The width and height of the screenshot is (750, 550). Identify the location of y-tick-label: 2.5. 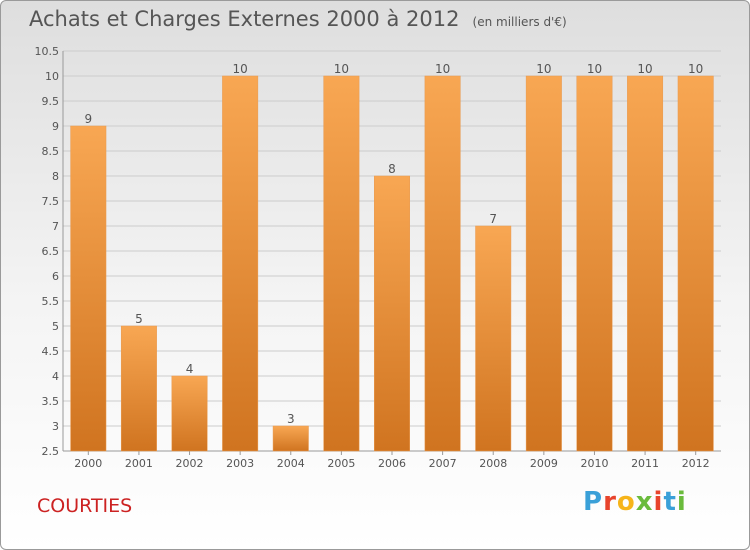
(51, 451).